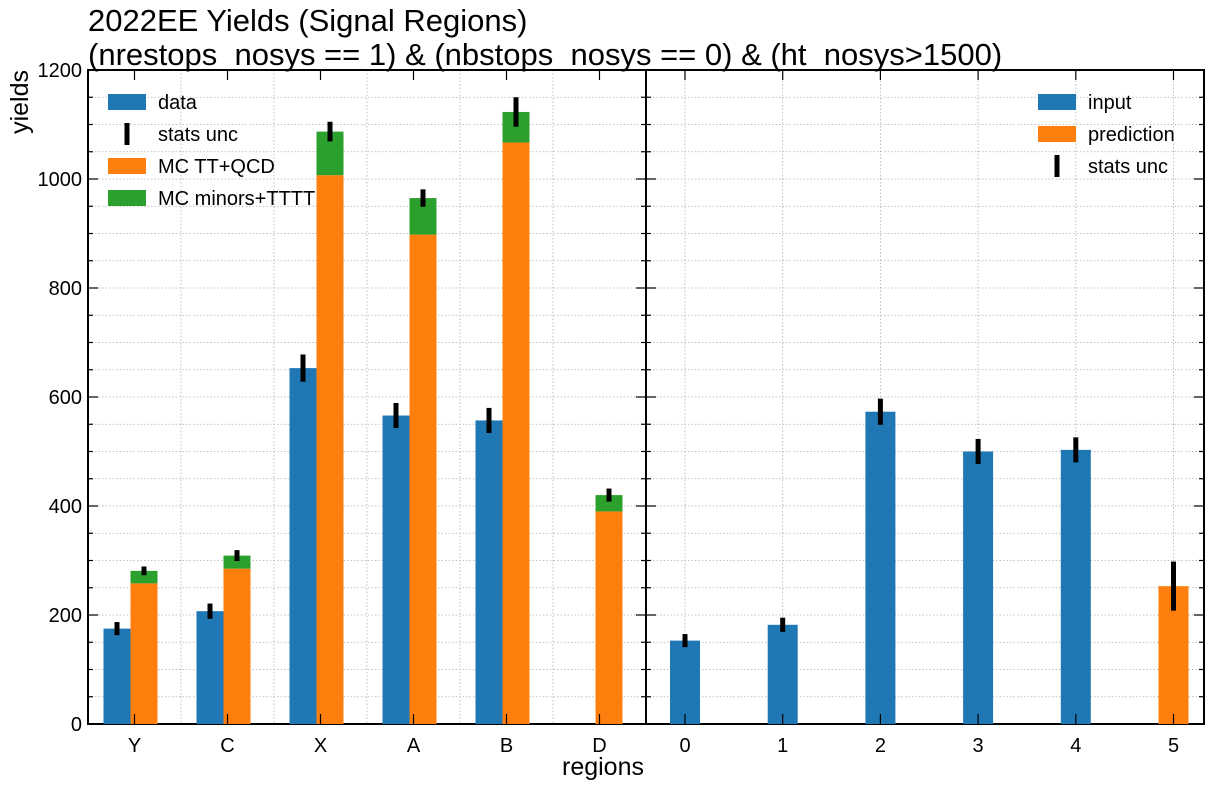  Describe the element at coordinates (603, 767) in the screenshot. I see `x-axis-label: regions` at that location.